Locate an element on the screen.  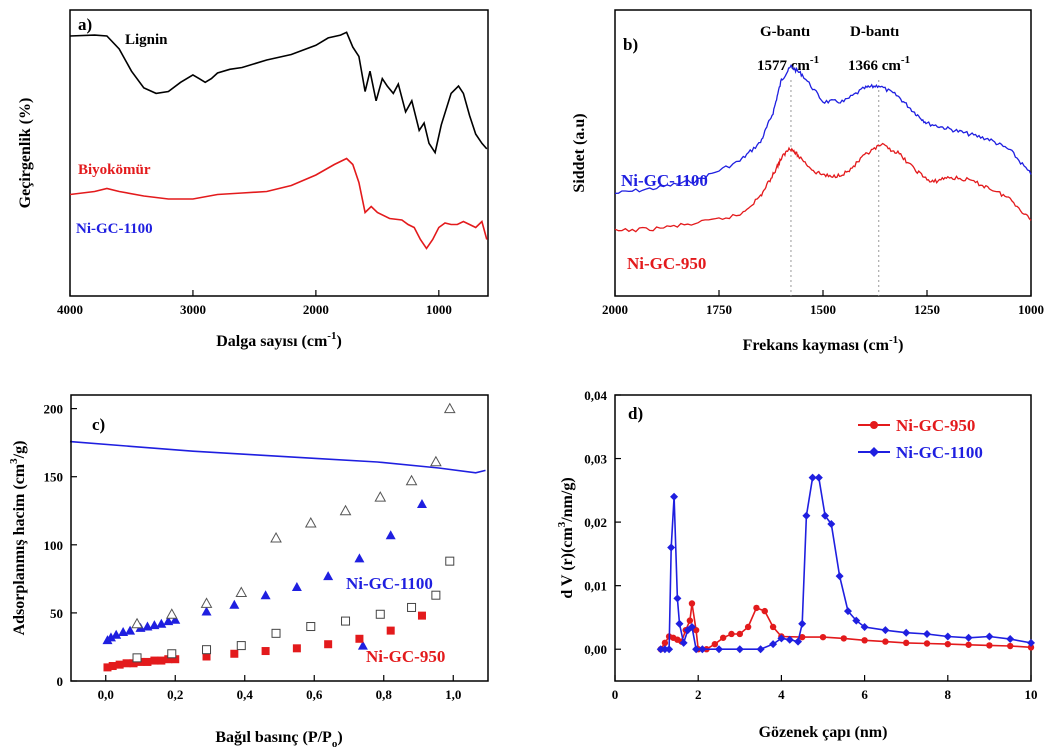
band-d-sup: -1 is located at coordinates (905, 60).